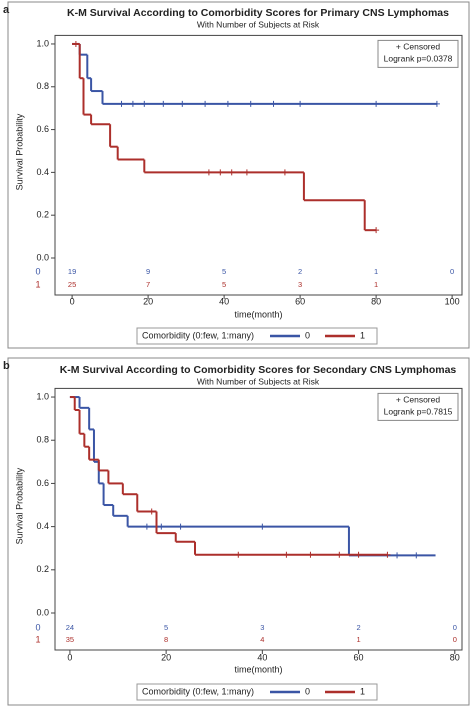 This screenshot has width=474, height=709. I want to click on at-risk-count: 7, so click(148, 284).